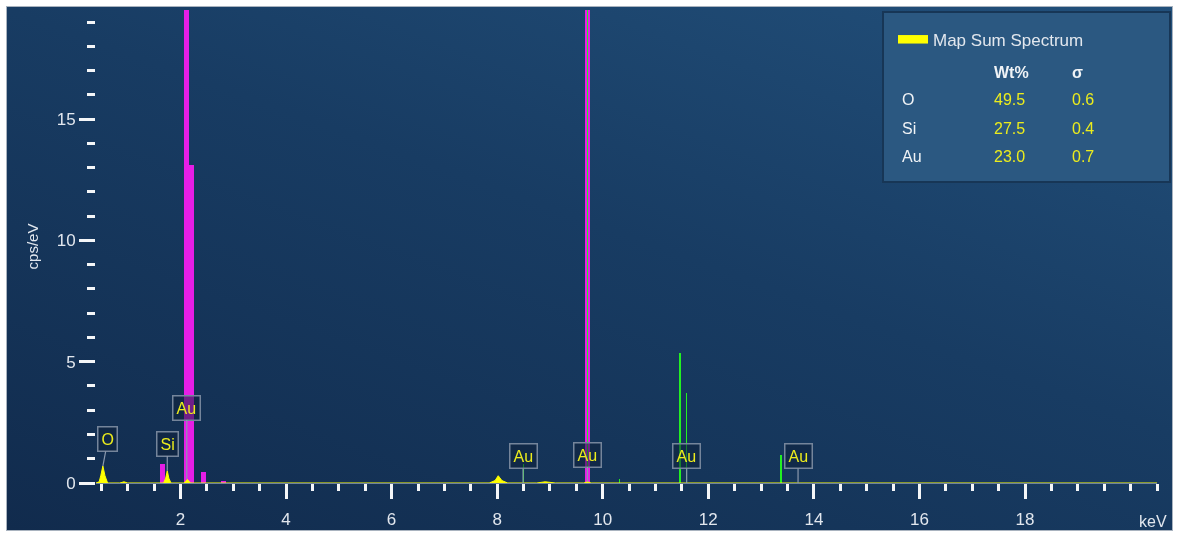  Describe the element at coordinates (66, 241) in the screenshot. I see `y-tick-label: 10` at that location.